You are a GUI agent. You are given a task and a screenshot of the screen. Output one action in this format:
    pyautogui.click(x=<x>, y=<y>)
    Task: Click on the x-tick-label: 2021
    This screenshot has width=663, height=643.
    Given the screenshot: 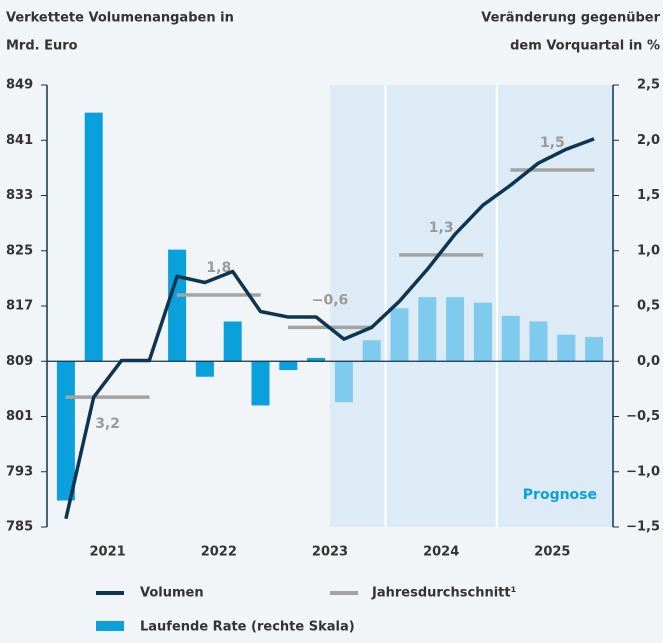 What is the action you would take?
    pyautogui.click(x=108, y=552)
    